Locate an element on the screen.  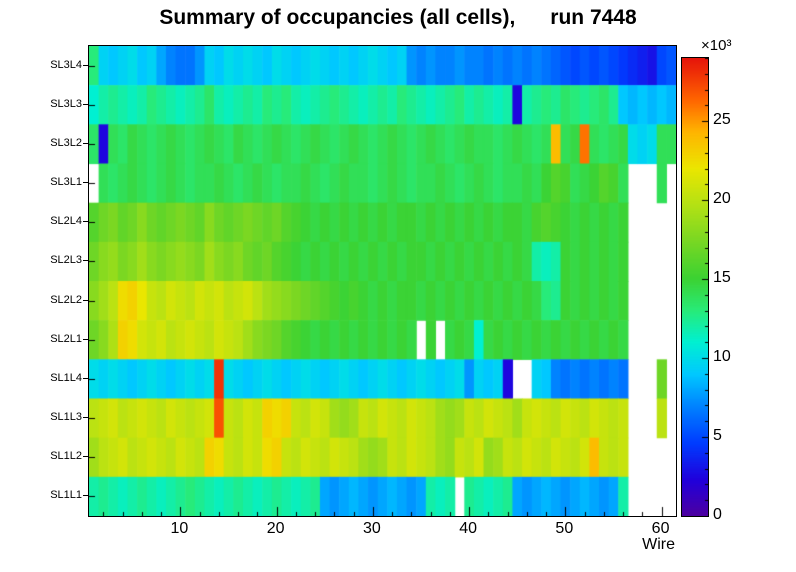
color-scale is located at coordinates (695, 287).